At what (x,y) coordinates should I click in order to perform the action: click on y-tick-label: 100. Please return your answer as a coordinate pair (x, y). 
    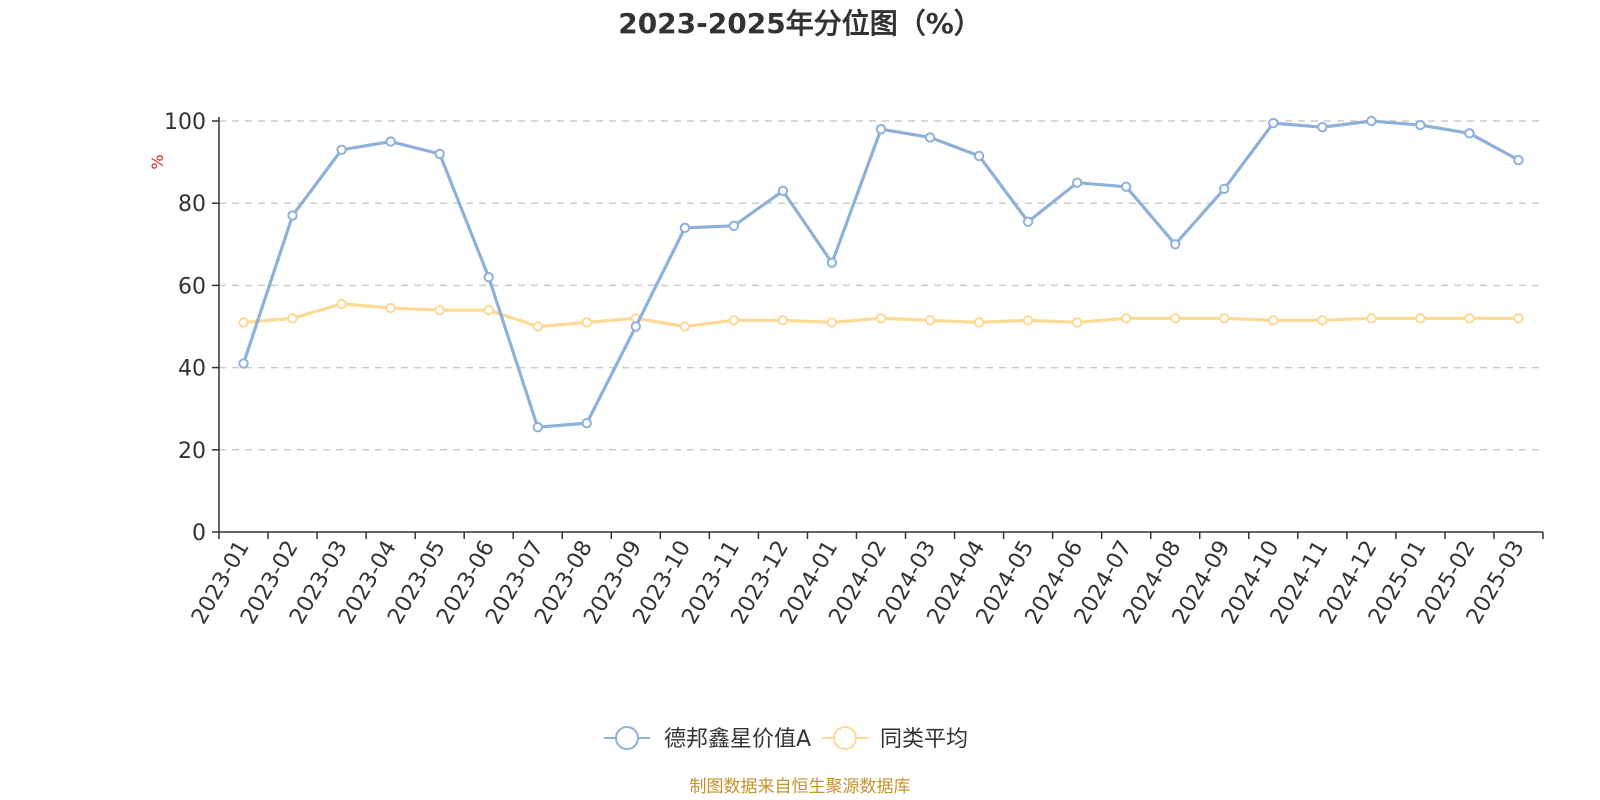
    Looking at the image, I should click on (185, 122).